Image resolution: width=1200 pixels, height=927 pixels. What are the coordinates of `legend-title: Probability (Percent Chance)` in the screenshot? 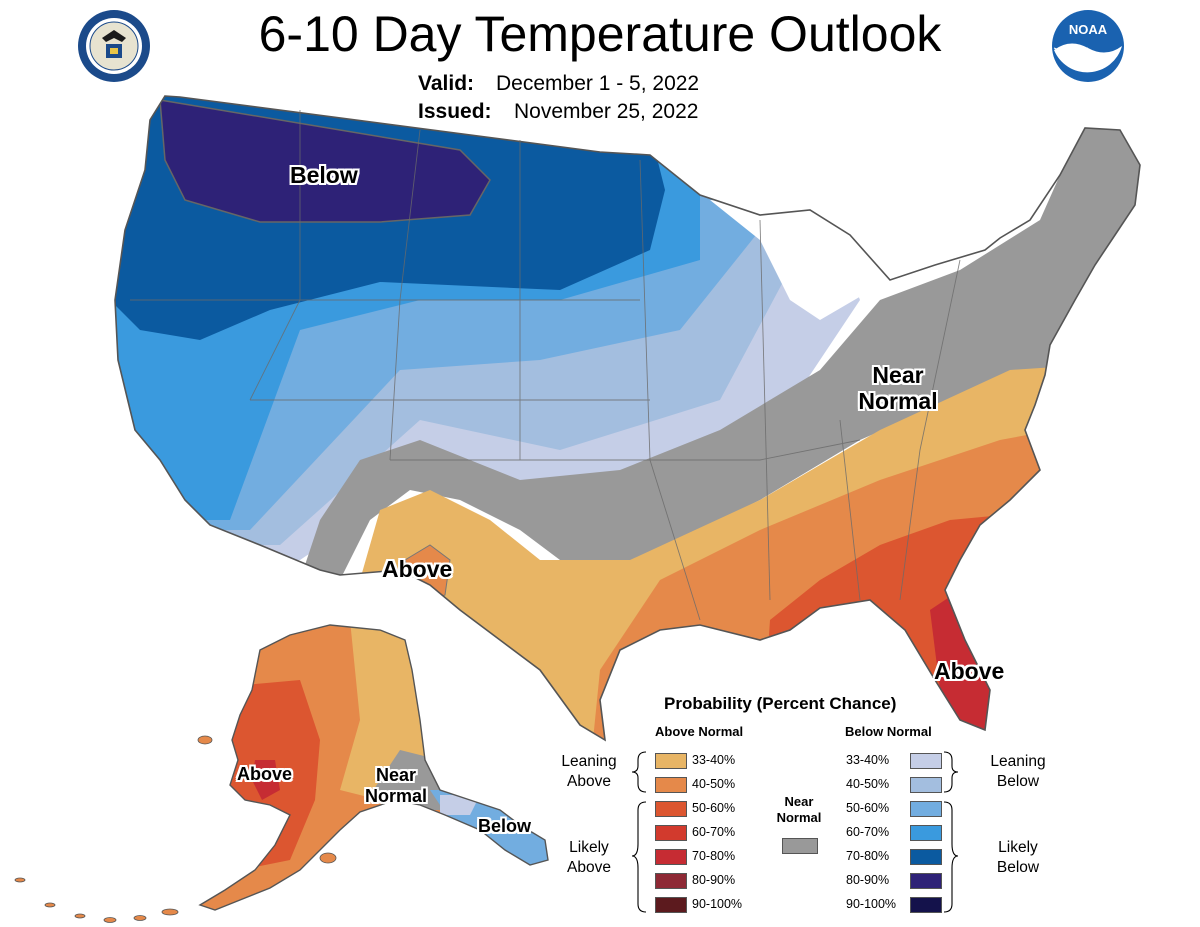 It's located at (780, 703).